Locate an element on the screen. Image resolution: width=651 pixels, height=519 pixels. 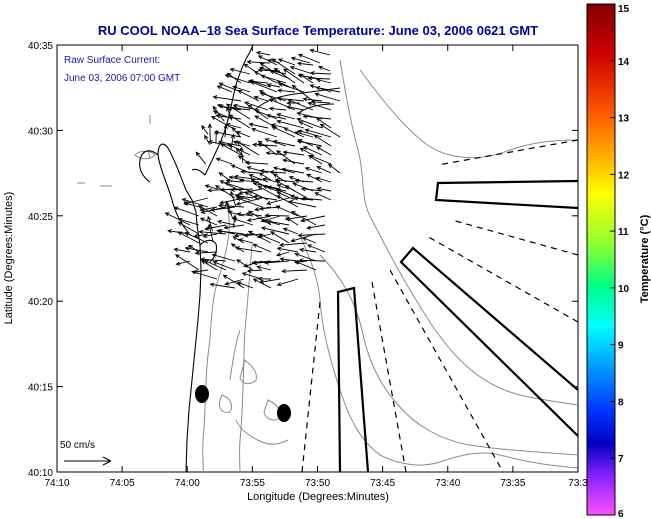
y-tick-label: 40:15 is located at coordinates (40, 388).